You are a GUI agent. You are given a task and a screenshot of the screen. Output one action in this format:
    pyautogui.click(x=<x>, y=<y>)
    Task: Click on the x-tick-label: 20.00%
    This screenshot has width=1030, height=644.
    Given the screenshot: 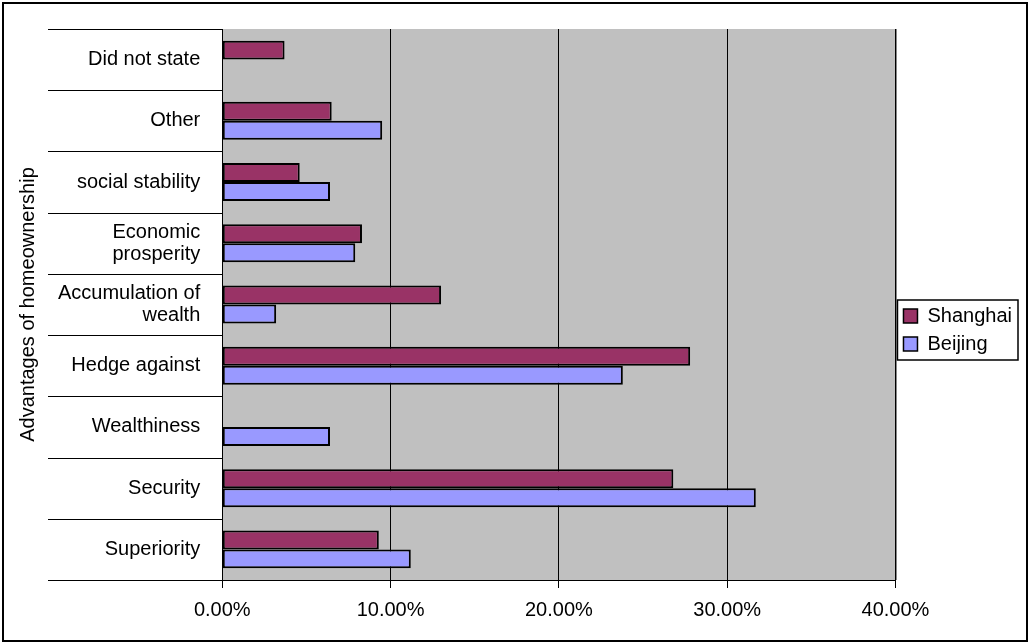 What is the action you would take?
    pyautogui.click(x=559, y=608)
    